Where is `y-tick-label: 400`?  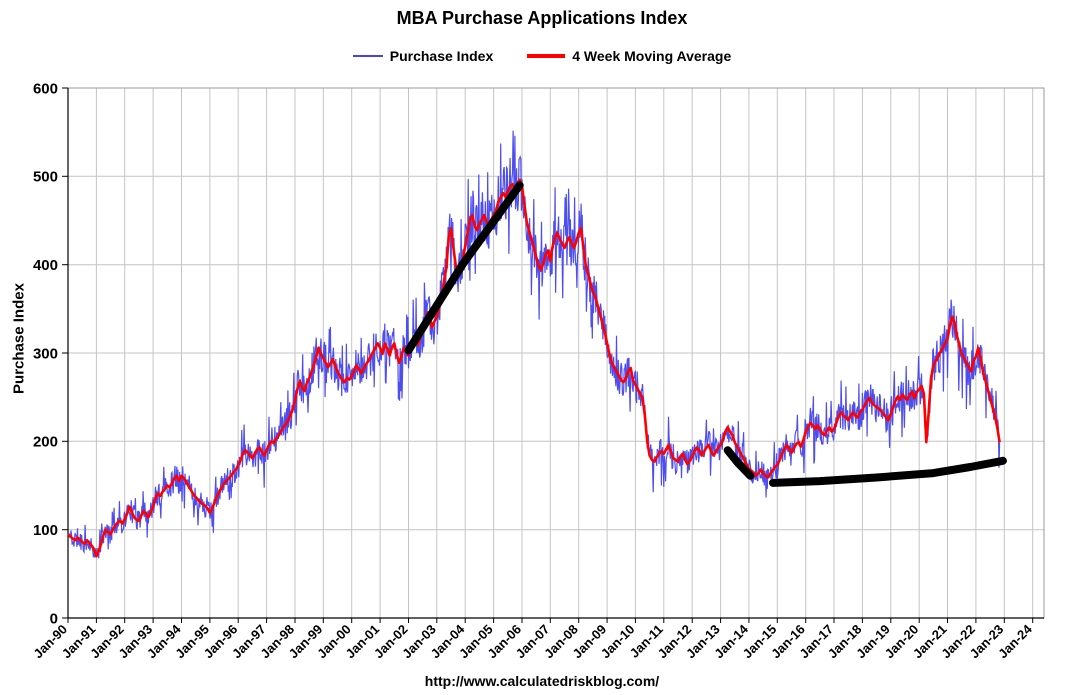 y-tick-label: 400 is located at coordinates (45, 265).